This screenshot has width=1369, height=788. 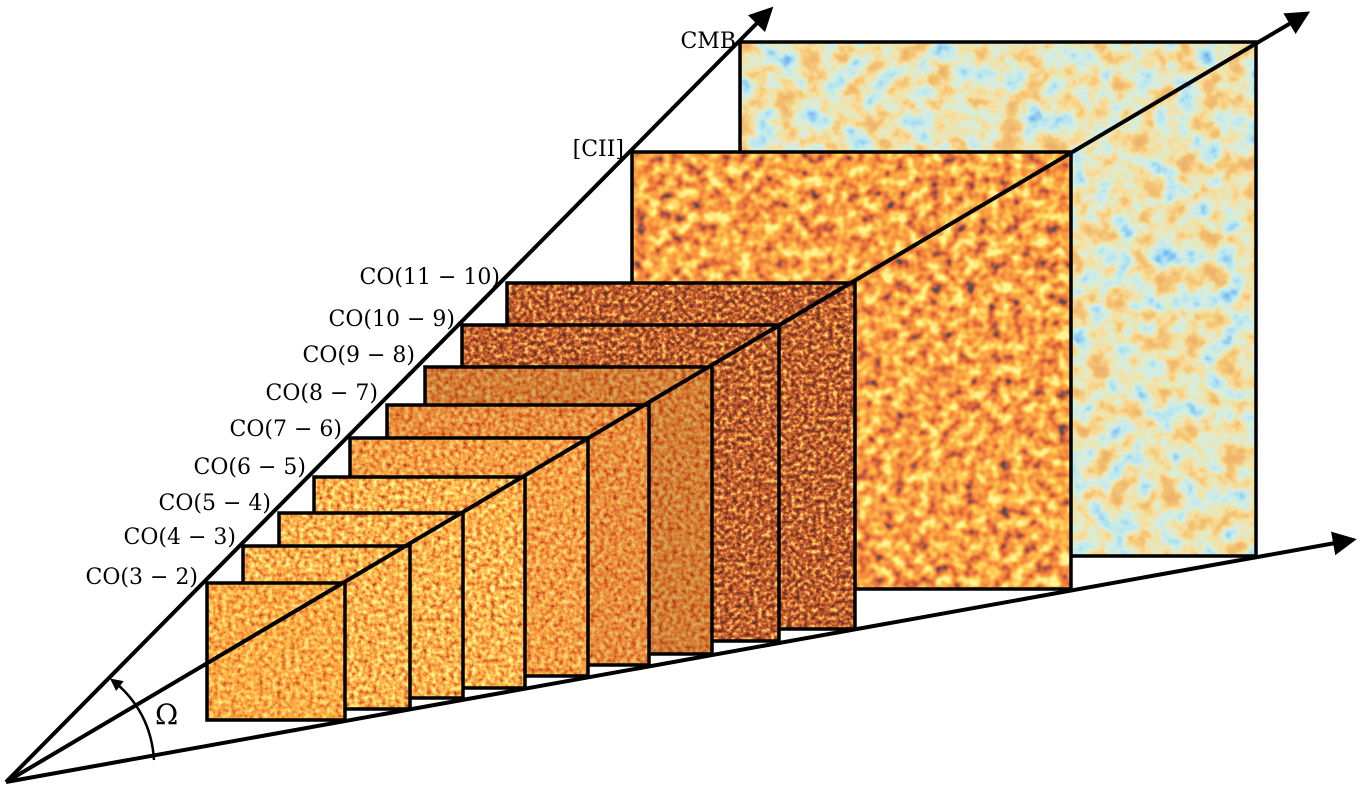 I want to click on label-co-10-9: CO(10 − 9), so click(x=392, y=319).